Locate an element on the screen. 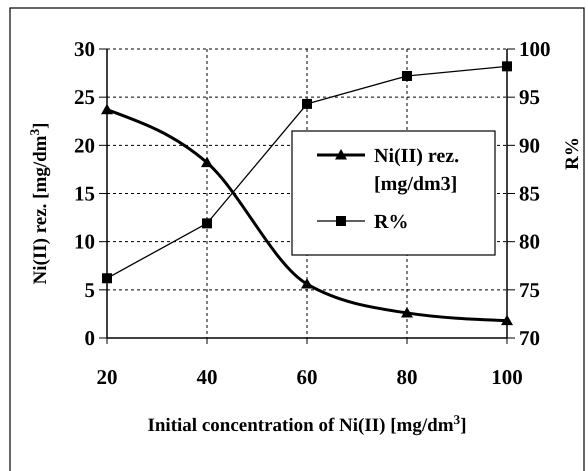 This screenshot has width=588, height=471. x-axis-title: Initial concentration of Ni(II) [mg/dm$^{3}$] is located at coordinates (307, 424).